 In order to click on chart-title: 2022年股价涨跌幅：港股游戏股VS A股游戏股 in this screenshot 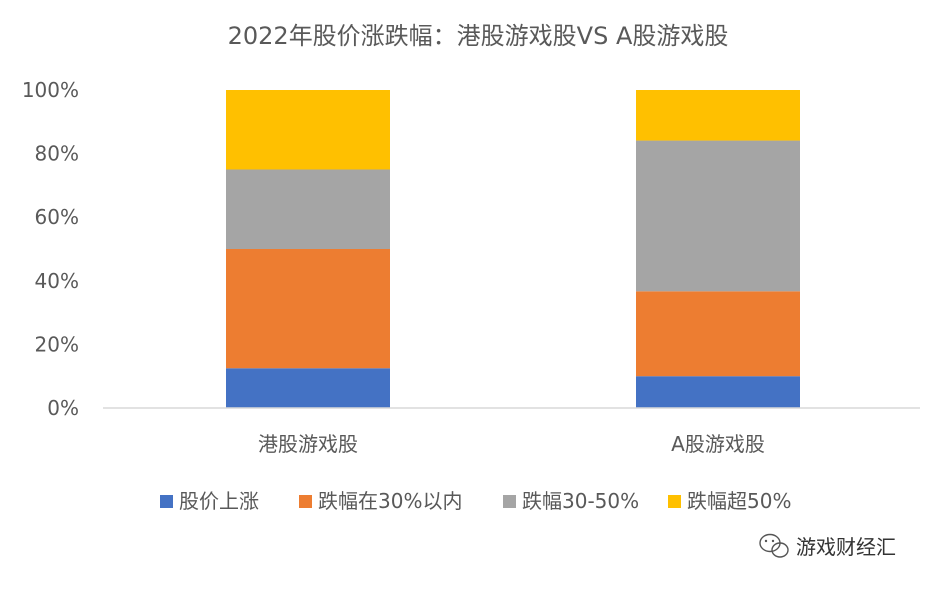, I will do `click(478, 36)`.